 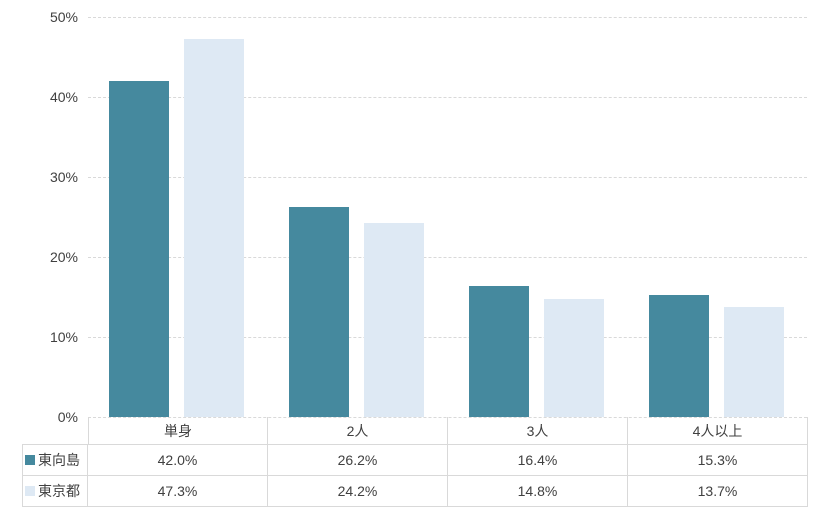 What do you see at coordinates (358, 431) in the screenshot?
I see `table-header-cell: 2人` at bounding box center [358, 431].